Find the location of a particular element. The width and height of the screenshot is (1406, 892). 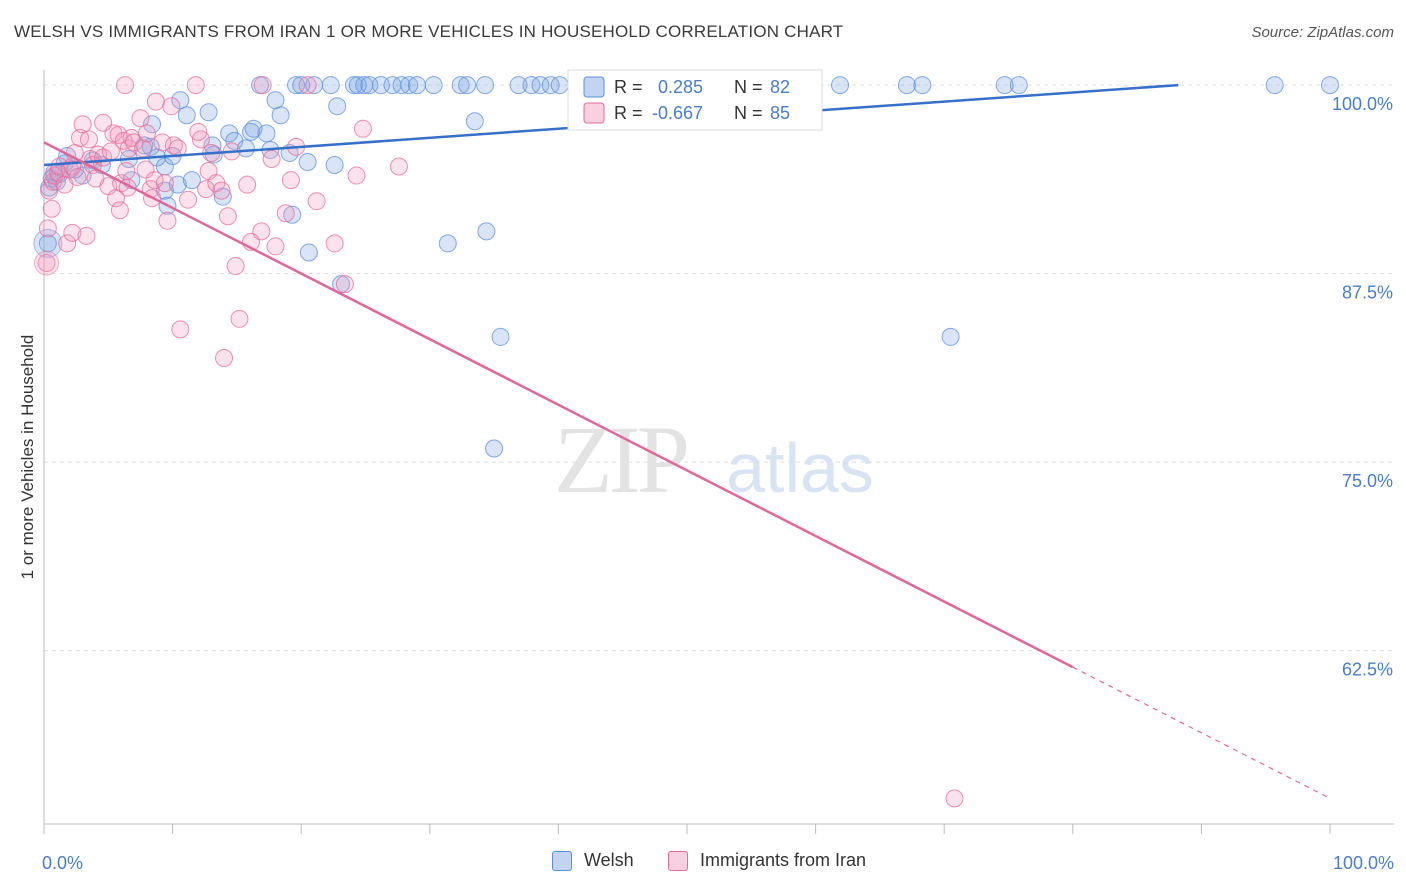

legend-item-welsh: Welsh is located at coordinates (593, 860).